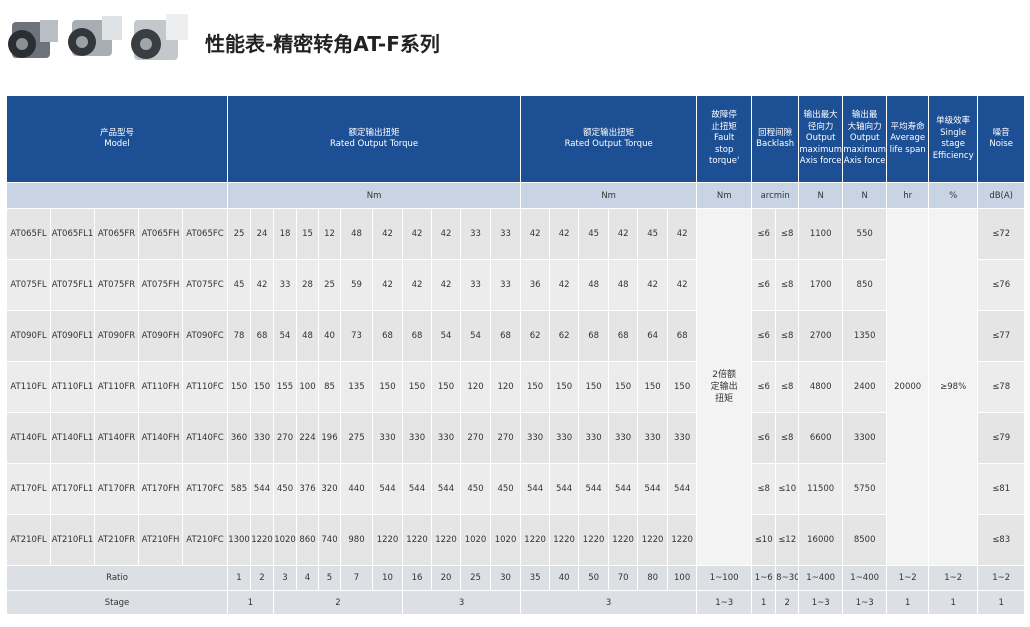  What do you see at coordinates (1001, 336) in the screenshot?
I see `noise-cell: ≤77` at bounding box center [1001, 336].